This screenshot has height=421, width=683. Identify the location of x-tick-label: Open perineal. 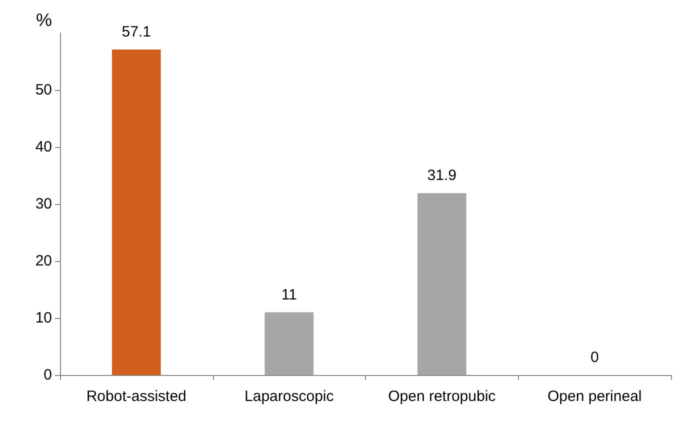
(595, 396).